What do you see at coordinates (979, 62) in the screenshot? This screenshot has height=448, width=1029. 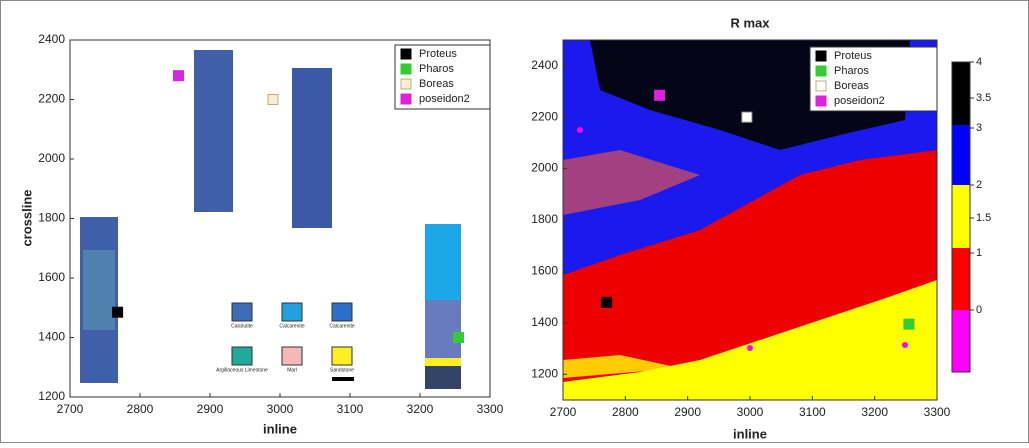 I see `colorbar-label: 4` at bounding box center [979, 62].